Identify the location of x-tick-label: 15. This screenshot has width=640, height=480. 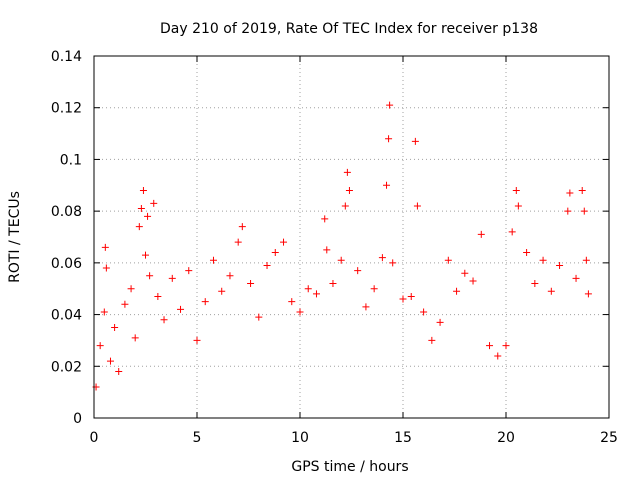
(403, 438).